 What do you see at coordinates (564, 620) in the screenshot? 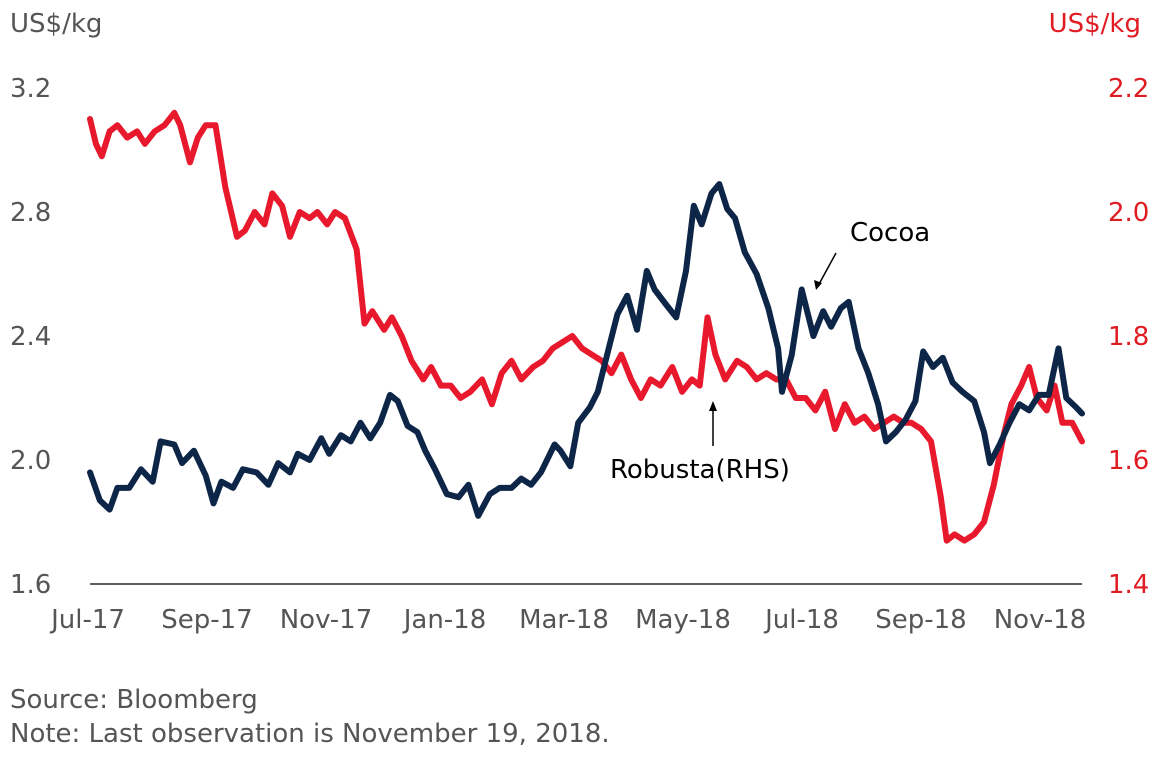
I see `x-axis-tick-label: Mar-18` at bounding box center [564, 620].